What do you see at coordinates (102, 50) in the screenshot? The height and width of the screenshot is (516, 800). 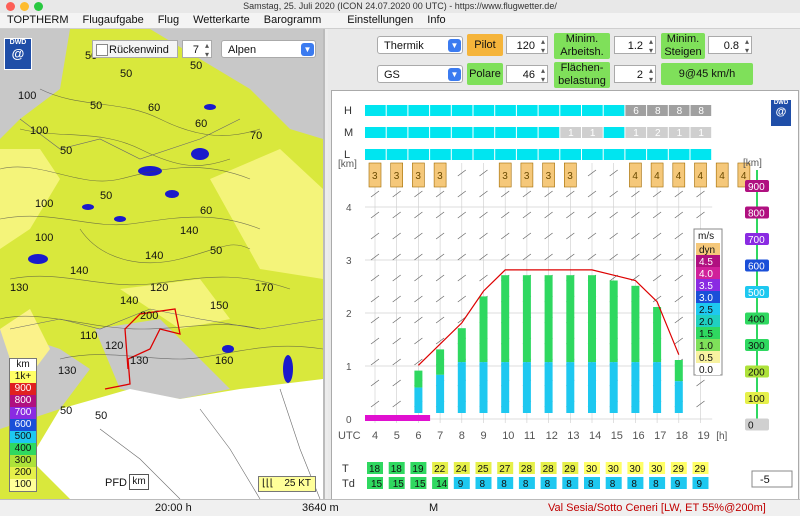 I see `checkbox-icon` at bounding box center [102, 50].